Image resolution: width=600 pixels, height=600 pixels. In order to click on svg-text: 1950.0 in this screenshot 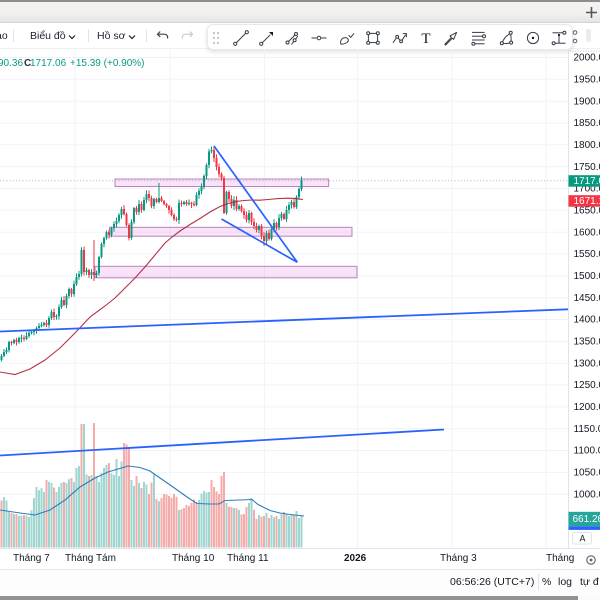, I will do `click(587, 80)`.